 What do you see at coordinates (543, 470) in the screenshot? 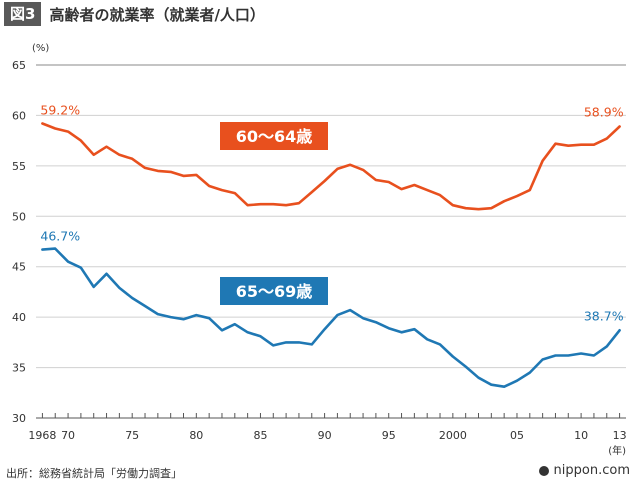
I see `logo-mark-icon` at bounding box center [543, 470].